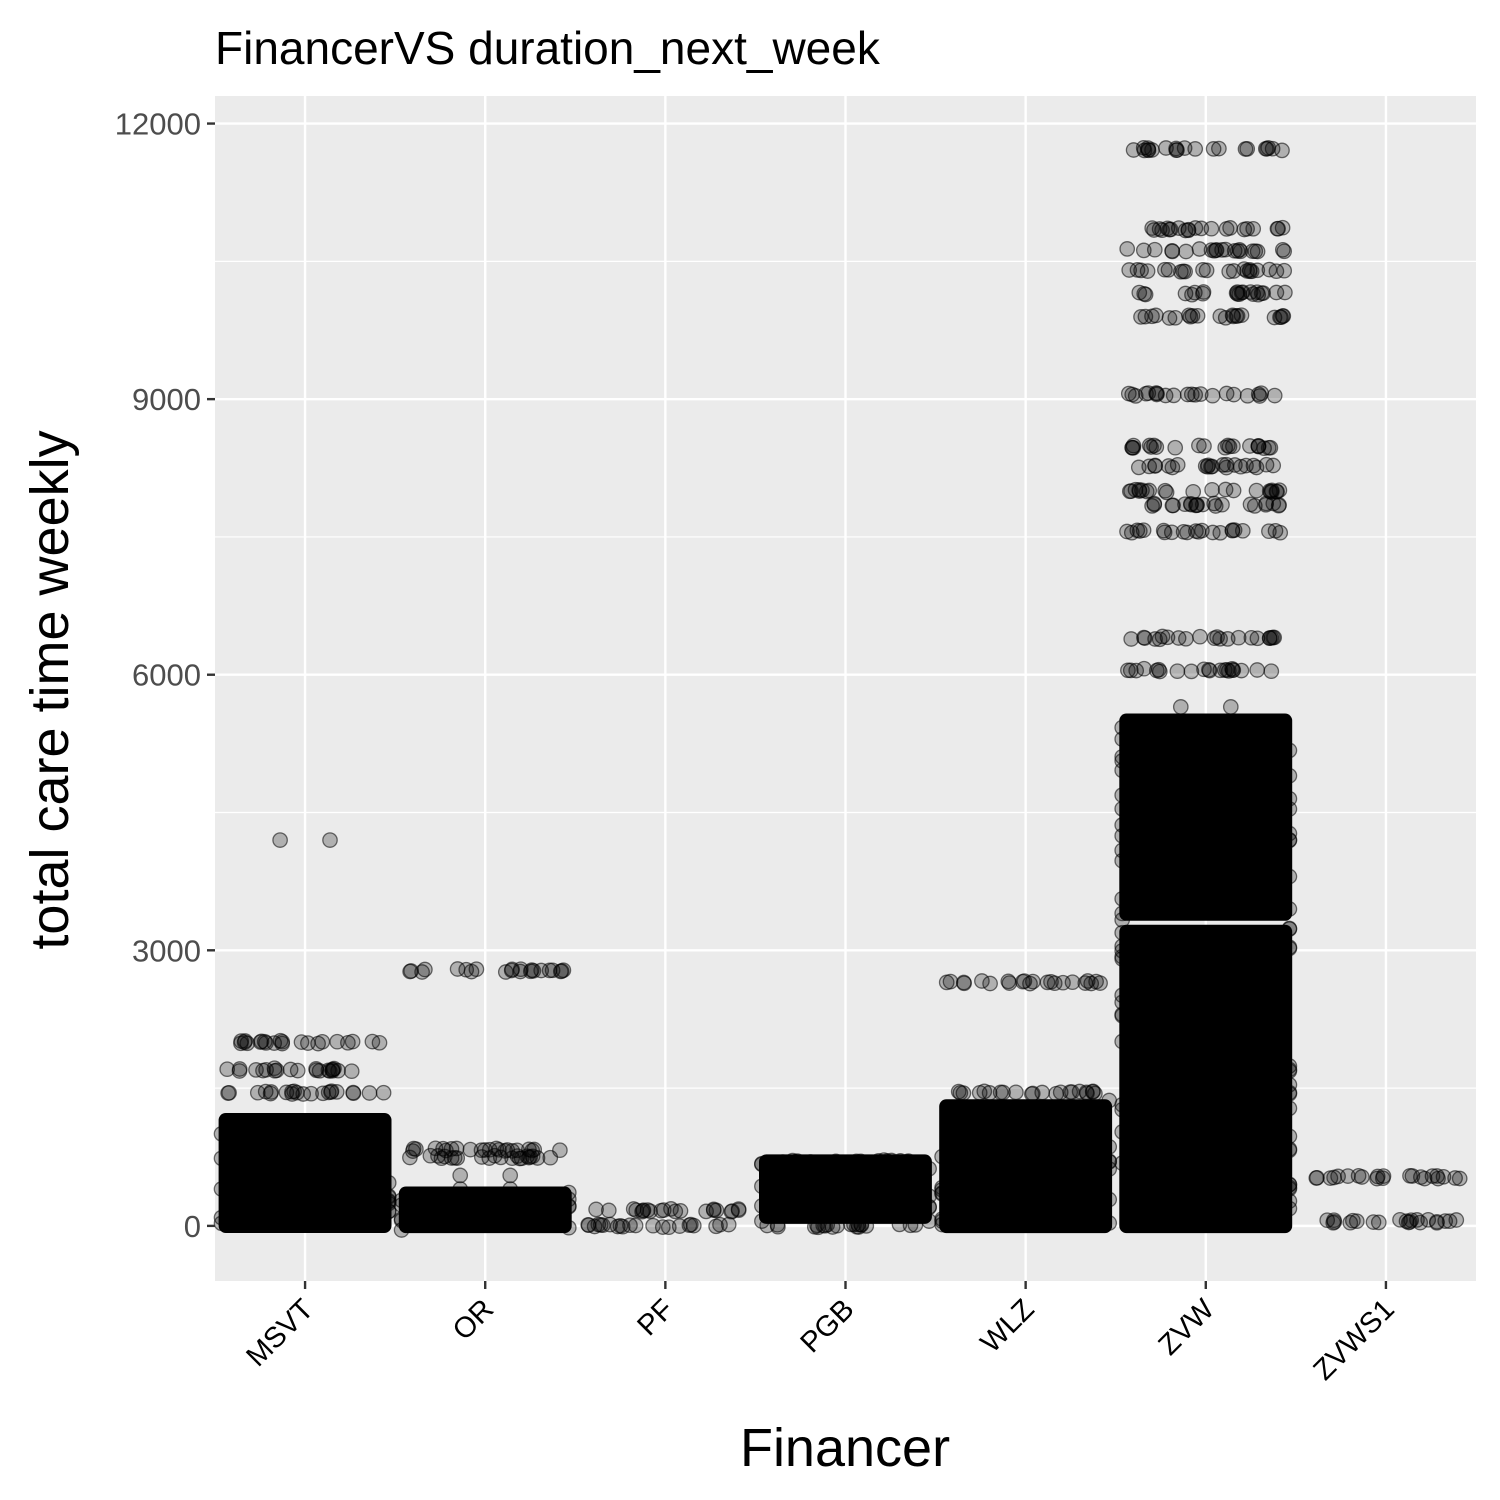 Image resolution: width=1500 pixels, height=1500 pixels. What do you see at coordinates (663, 1218) in the screenshot?
I see `series-pf` at bounding box center [663, 1218].